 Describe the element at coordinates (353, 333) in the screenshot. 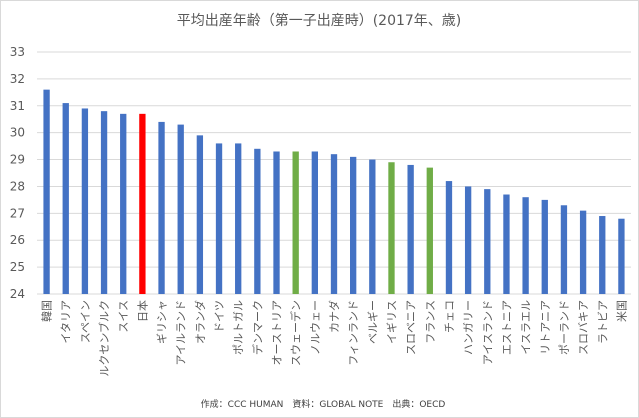

I see `x-tick-label: フィンランド` at that location.